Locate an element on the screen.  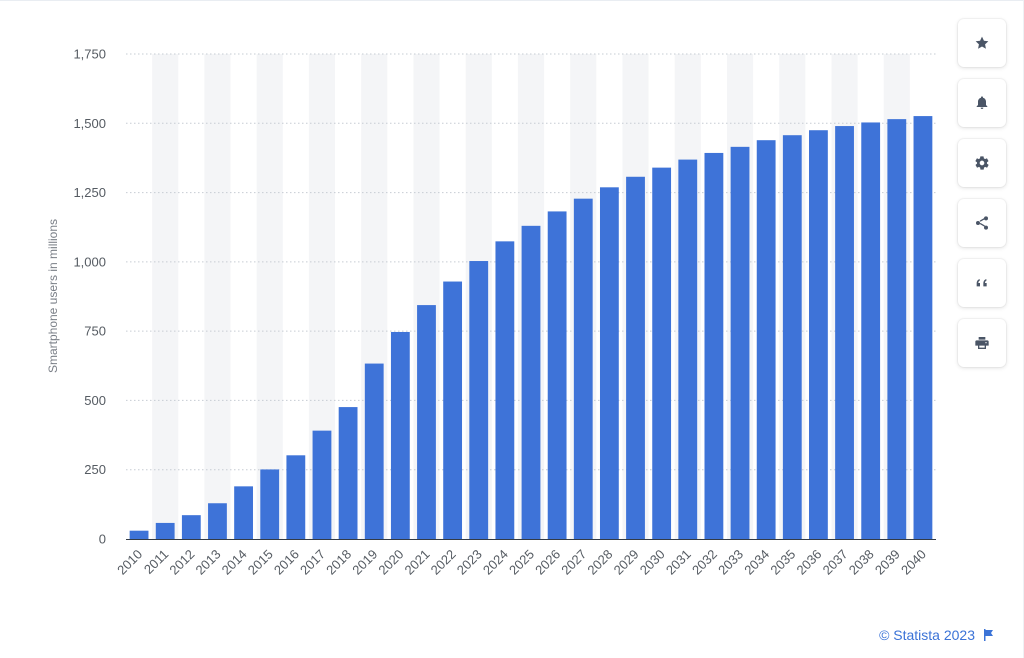
x-tick-label: 2035 is located at coordinates (782, 562).